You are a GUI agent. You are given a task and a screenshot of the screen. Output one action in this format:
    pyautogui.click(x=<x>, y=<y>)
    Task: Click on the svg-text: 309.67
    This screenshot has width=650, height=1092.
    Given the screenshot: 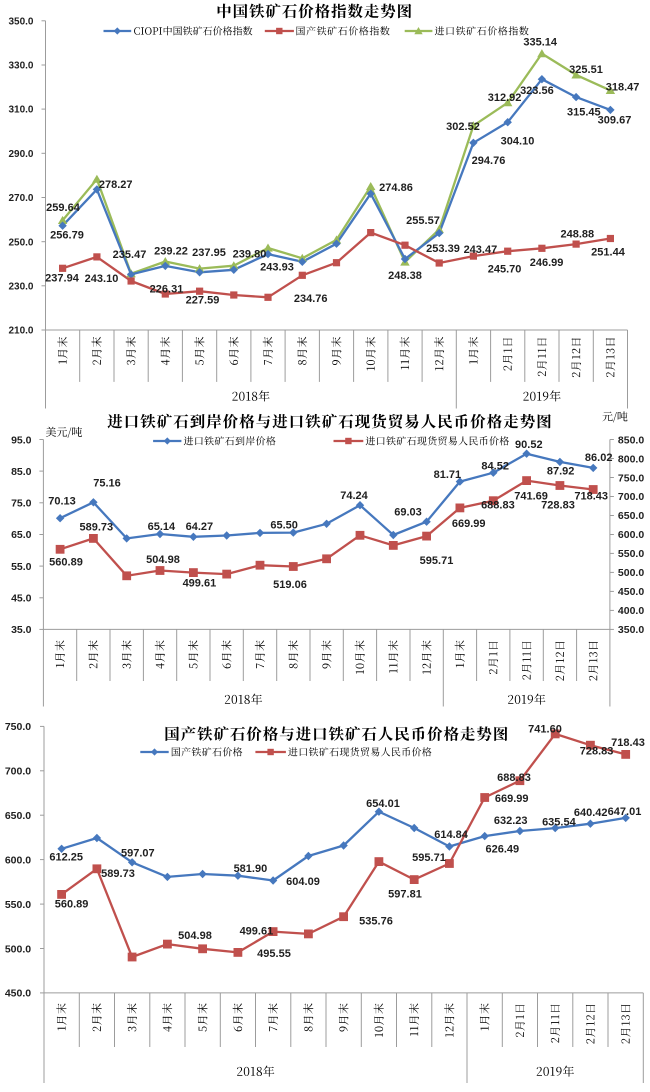 What is the action you would take?
    pyautogui.click(x=615, y=121)
    